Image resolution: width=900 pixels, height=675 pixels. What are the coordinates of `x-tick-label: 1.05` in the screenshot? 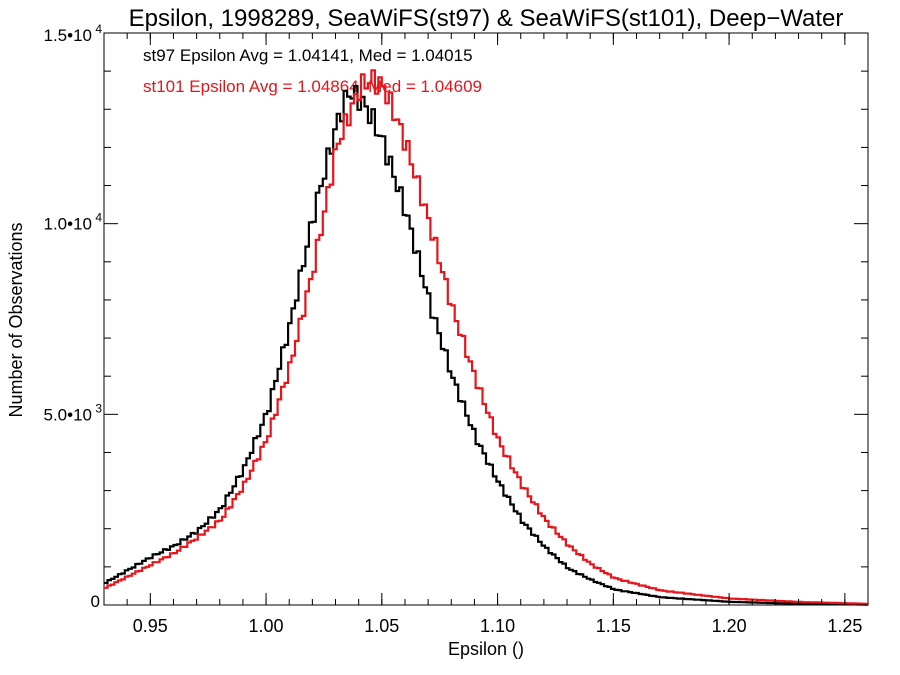 It's located at (381, 626).